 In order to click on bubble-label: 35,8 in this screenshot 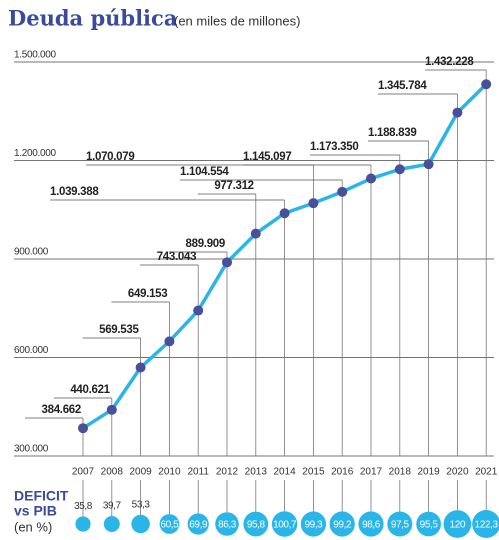, I will do `click(83, 506)`.